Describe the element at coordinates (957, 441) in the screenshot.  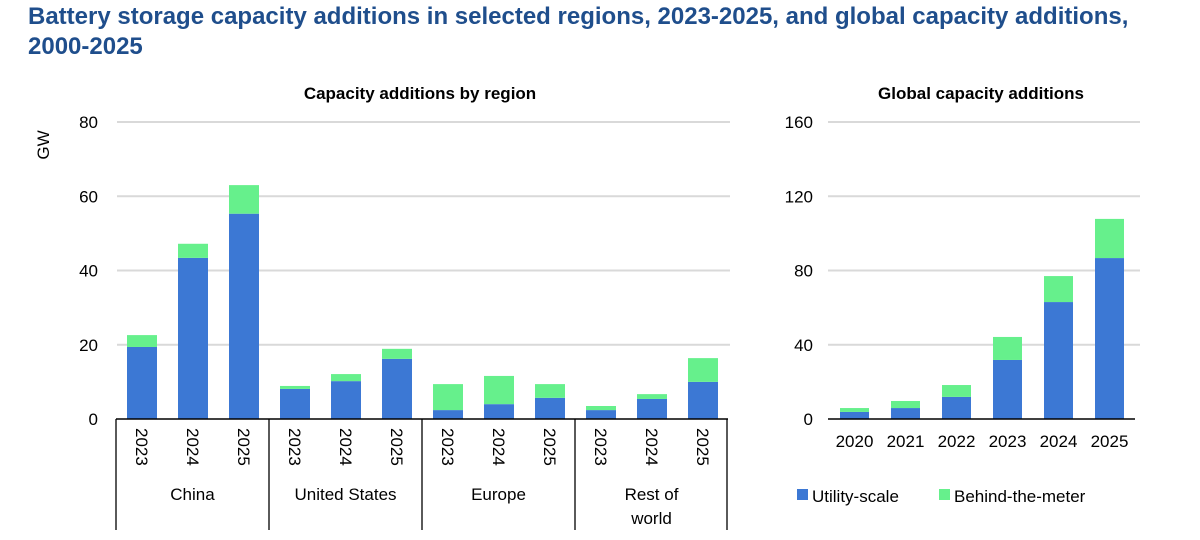
I see `x-tick-label: 2022` at that location.